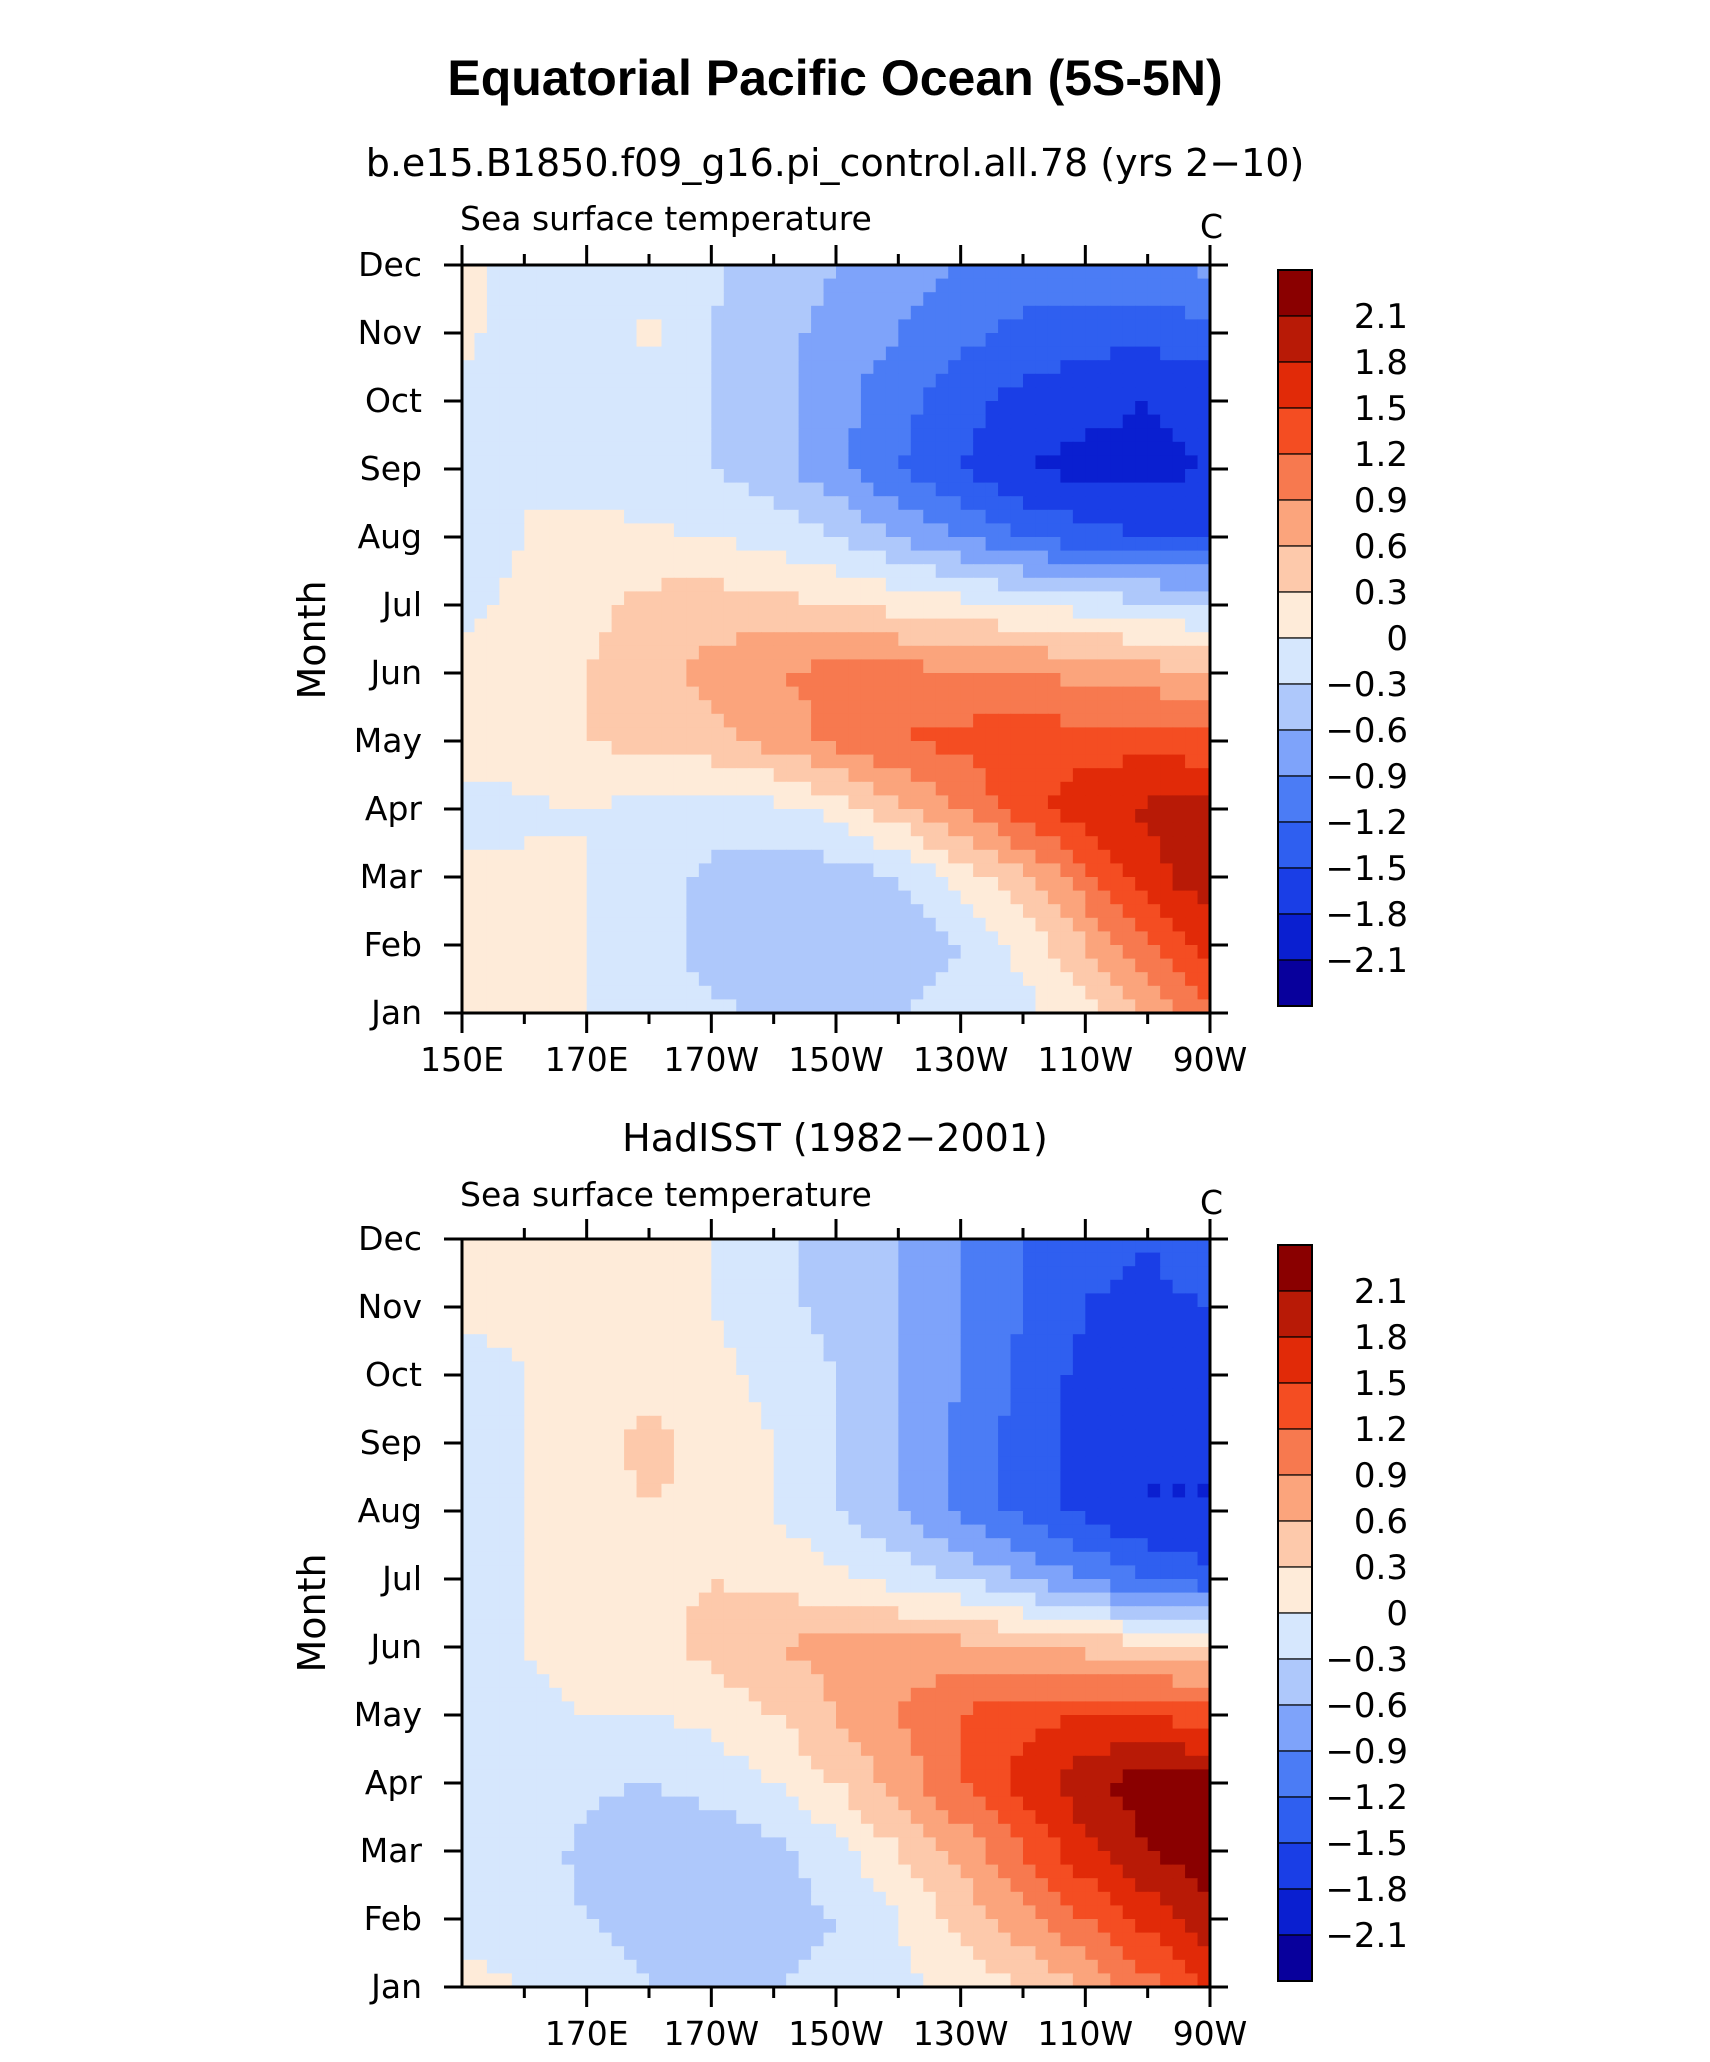 The image size is (1710, 2062). I want to click on colorbar-box, so click(1295, 937).